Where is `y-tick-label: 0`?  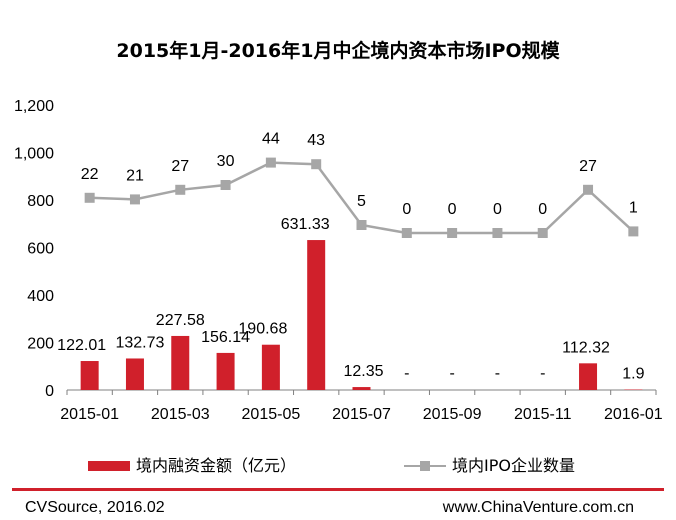 y-tick-label: 0 is located at coordinates (49, 391).